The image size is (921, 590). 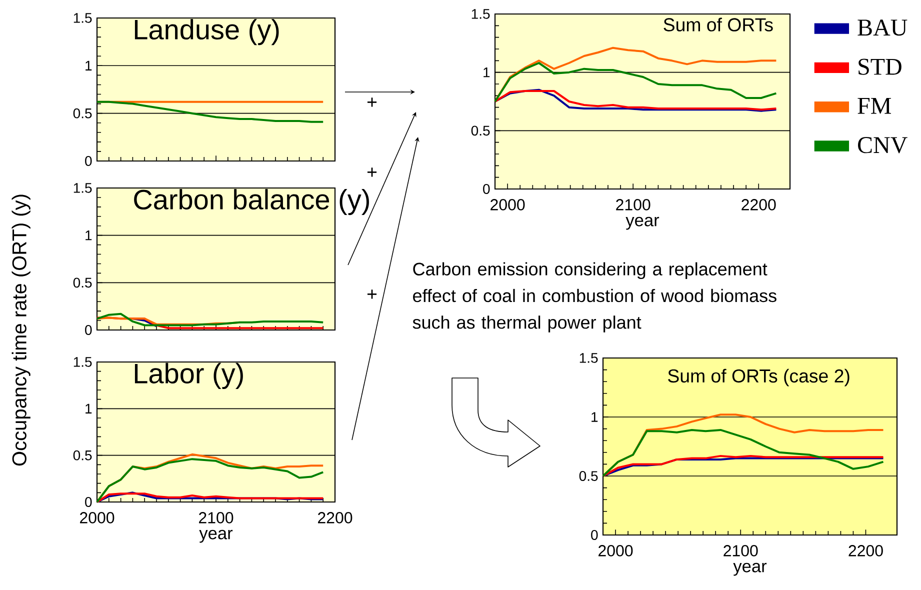 What do you see at coordinates (883, 145) in the screenshot?
I see `legend-label: CNV` at bounding box center [883, 145].